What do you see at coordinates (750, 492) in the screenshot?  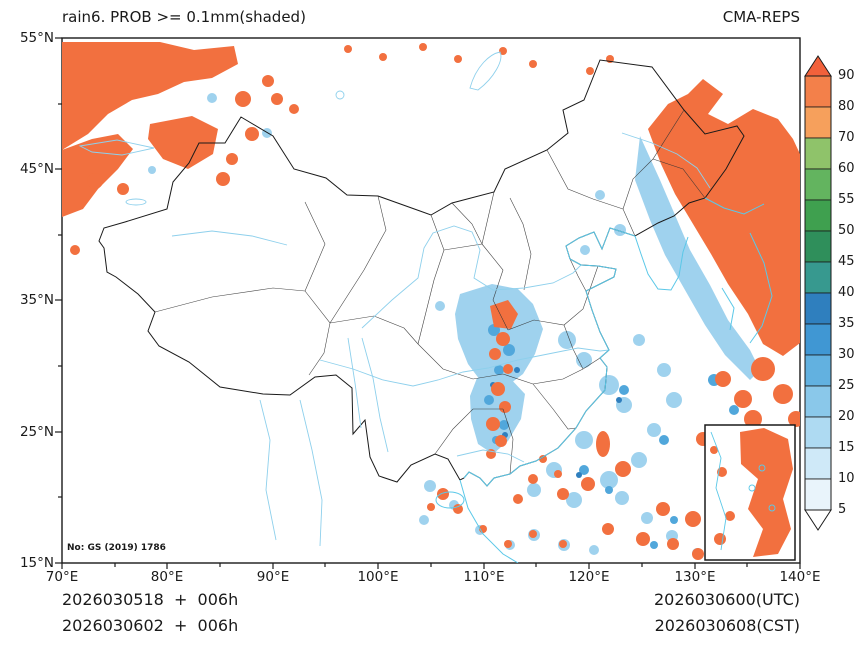 I see `south-china-sea-inset` at bounding box center [750, 492].